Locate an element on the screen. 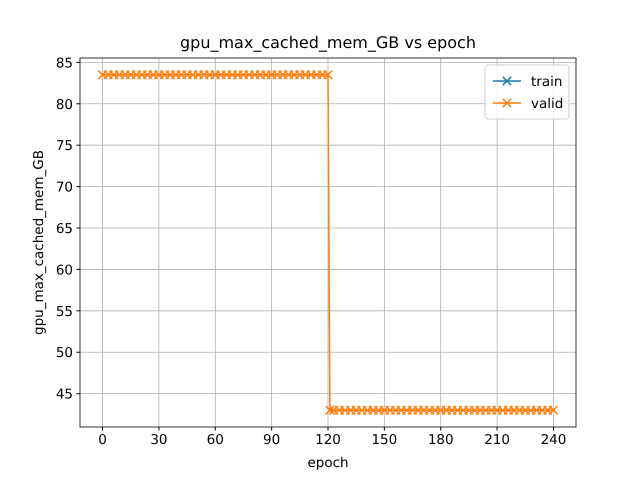  x-tick-label: 30 is located at coordinates (159, 440).